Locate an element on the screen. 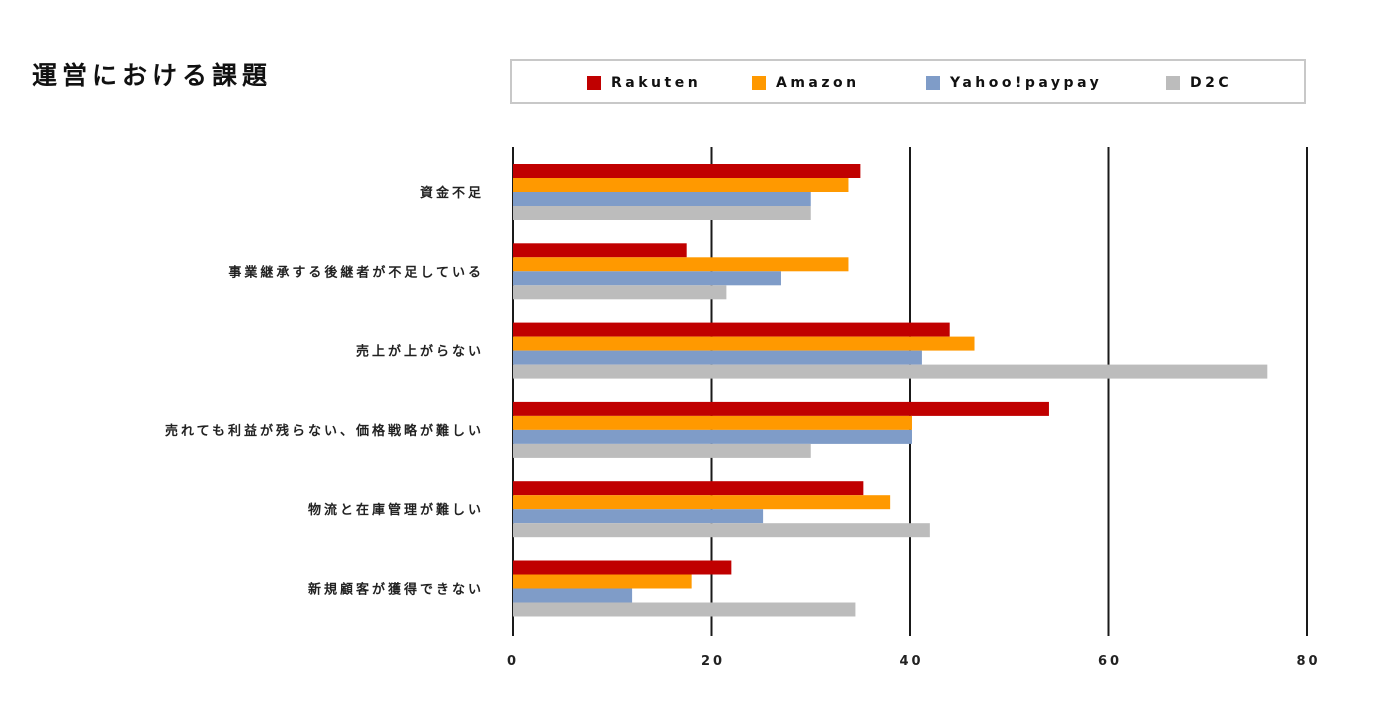 The height and width of the screenshot is (708, 1387). category-label: 売れても利益が残らない、価格戦略が難しい is located at coordinates (324, 431).